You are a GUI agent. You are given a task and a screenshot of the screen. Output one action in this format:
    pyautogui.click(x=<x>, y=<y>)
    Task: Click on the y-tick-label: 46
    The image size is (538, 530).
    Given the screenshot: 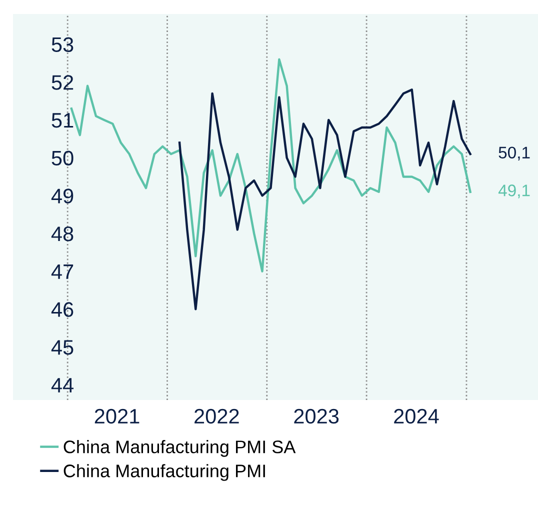 What is the action you would take?
    pyautogui.click(x=62, y=309)
    